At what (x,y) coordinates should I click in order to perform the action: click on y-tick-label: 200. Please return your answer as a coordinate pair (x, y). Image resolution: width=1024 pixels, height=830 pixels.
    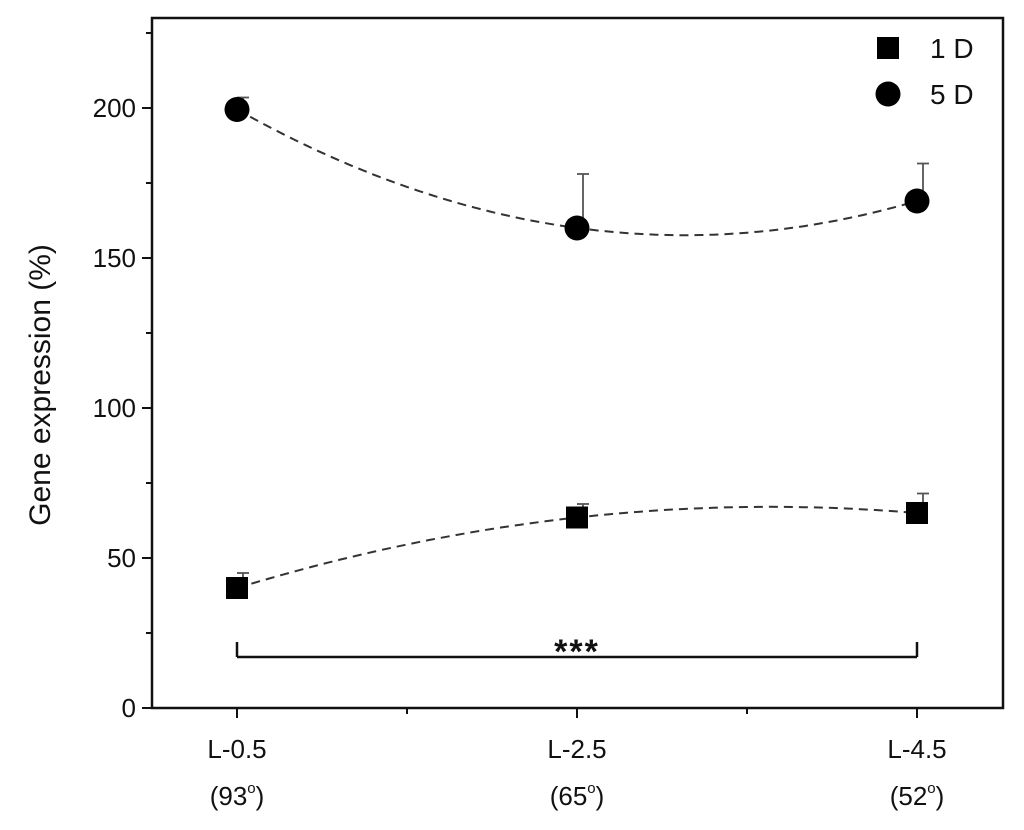
    Looking at the image, I should click on (114, 108).